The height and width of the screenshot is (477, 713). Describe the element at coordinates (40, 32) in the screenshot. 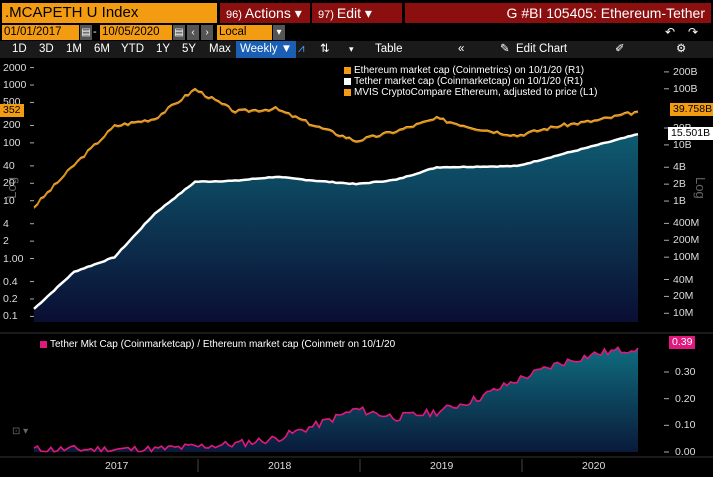

I see `start-date-field: 01/01/2017` at that location.